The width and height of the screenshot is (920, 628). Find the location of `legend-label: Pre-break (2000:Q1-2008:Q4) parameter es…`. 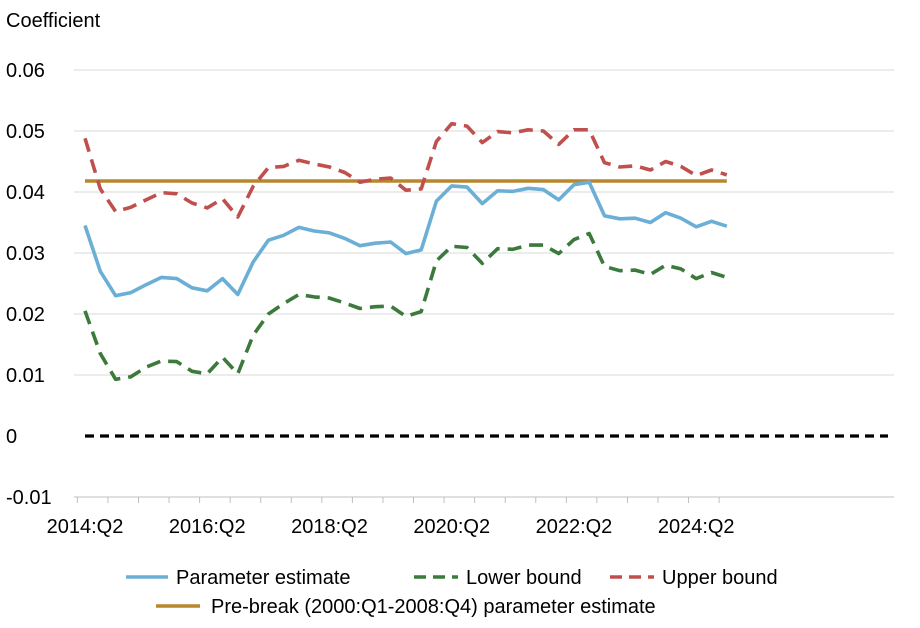

legend-label: Pre-break (2000:Q1-2008:Q4) parameter es… is located at coordinates (433, 607).